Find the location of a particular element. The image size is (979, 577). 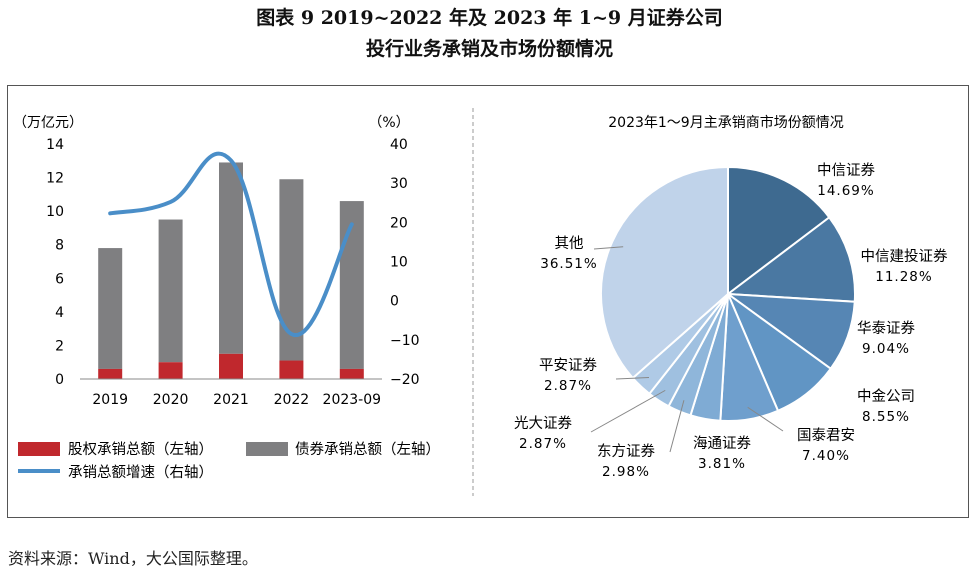

pie-label-name: 光大证券 is located at coordinates (543, 423).